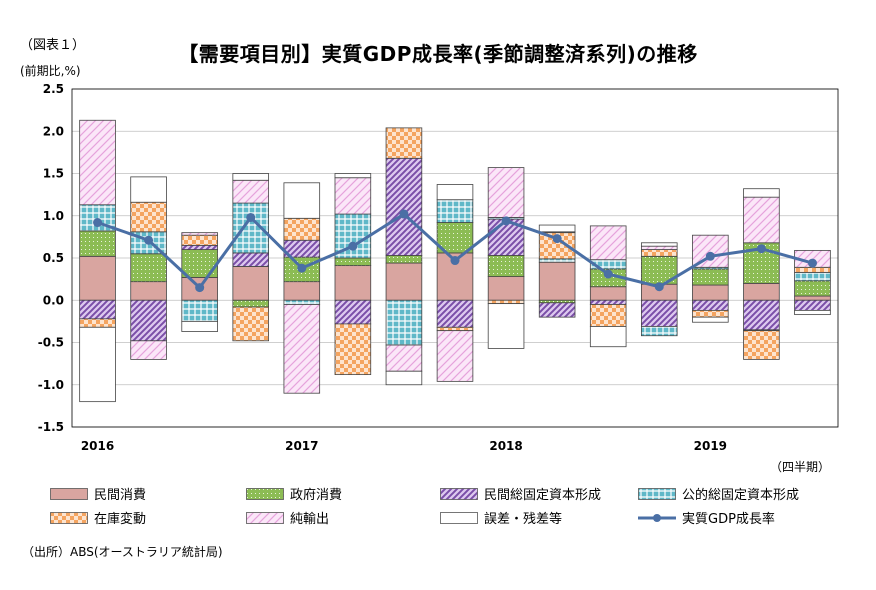  Describe the element at coordinates (53, 258) in the screenshot. I see `y-tick-label: 0.5` at that location.